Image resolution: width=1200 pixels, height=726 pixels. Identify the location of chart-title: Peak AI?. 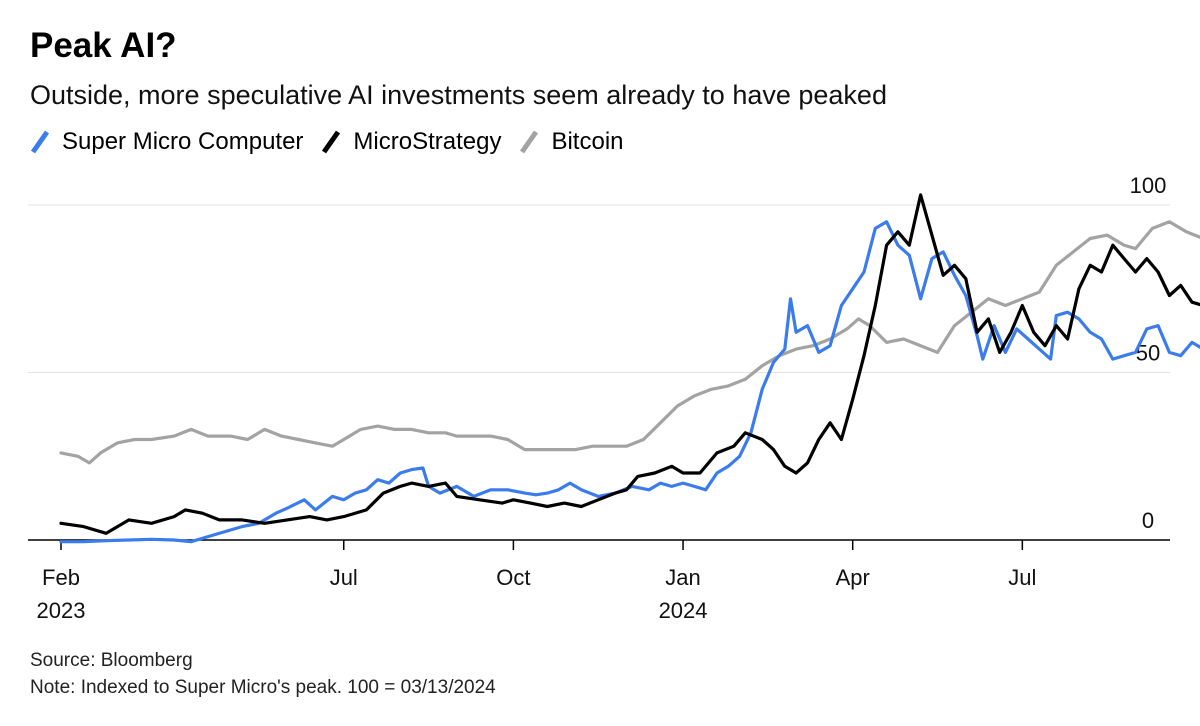
(103, 45).